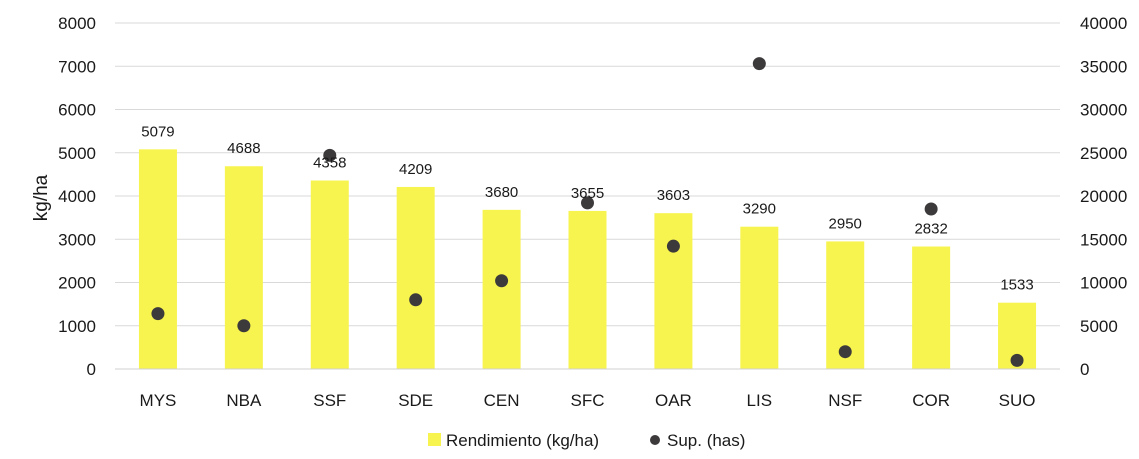 The width and height of the screenshot is (1139, 459). I want to click on y-axis-label: kg/ha, so click(41, 197).